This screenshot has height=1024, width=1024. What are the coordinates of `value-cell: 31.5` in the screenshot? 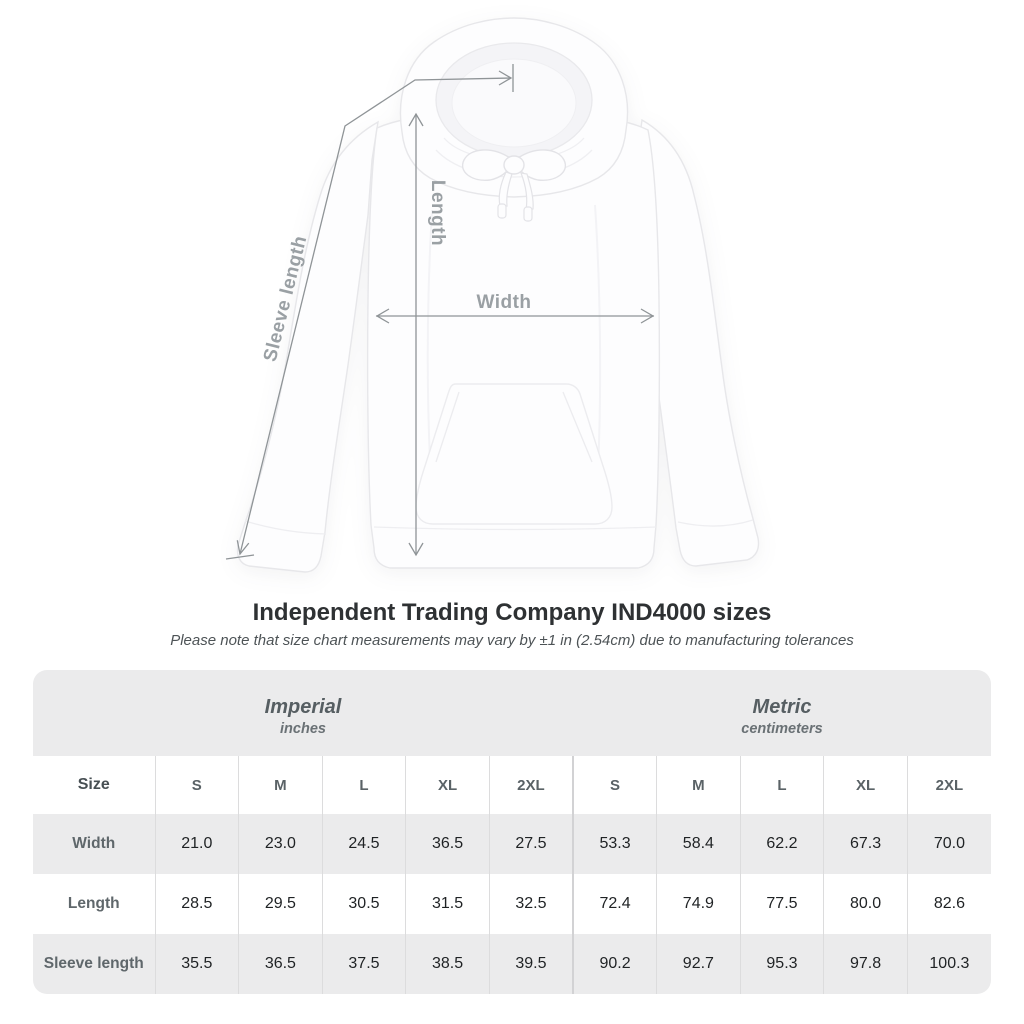 It's located at (447, 904).